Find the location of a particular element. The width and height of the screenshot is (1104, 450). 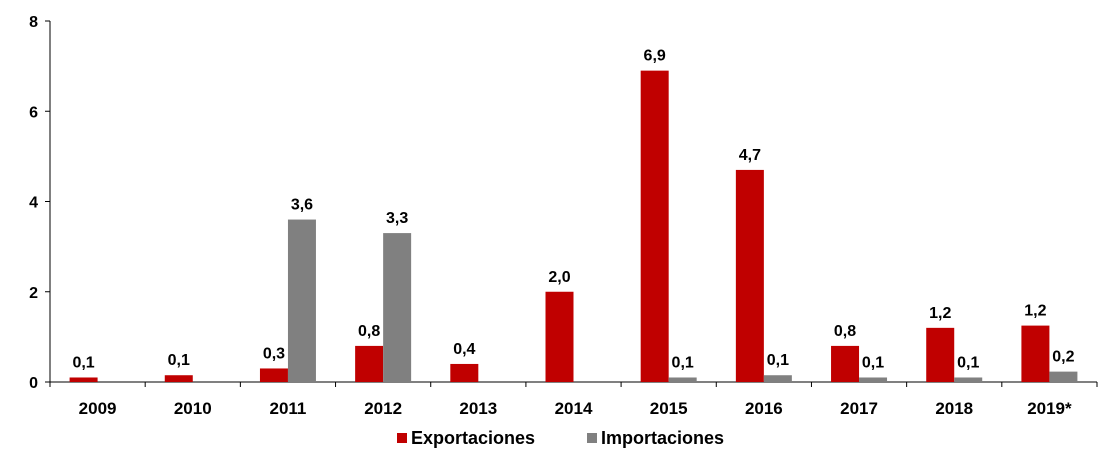

bar-exportaciones-2015 is located at coordinates (654, 226).